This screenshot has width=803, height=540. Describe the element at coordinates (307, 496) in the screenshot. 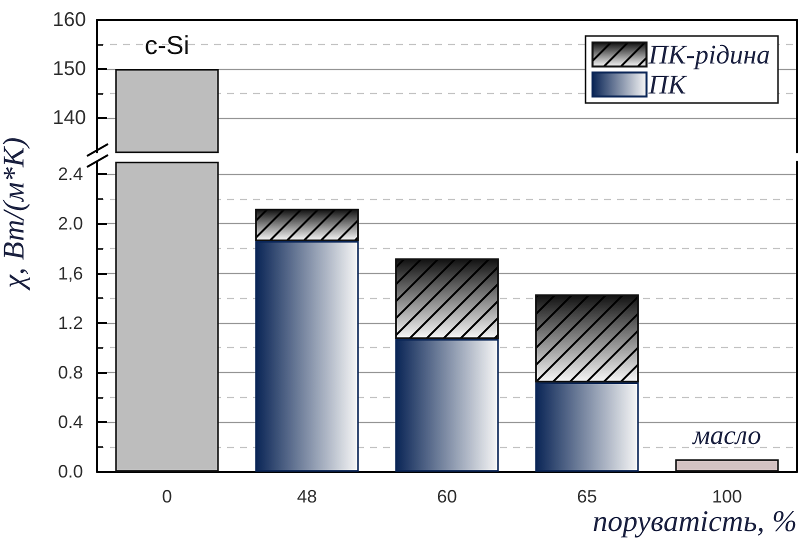

I see `x-tick-label: 48` at that location.